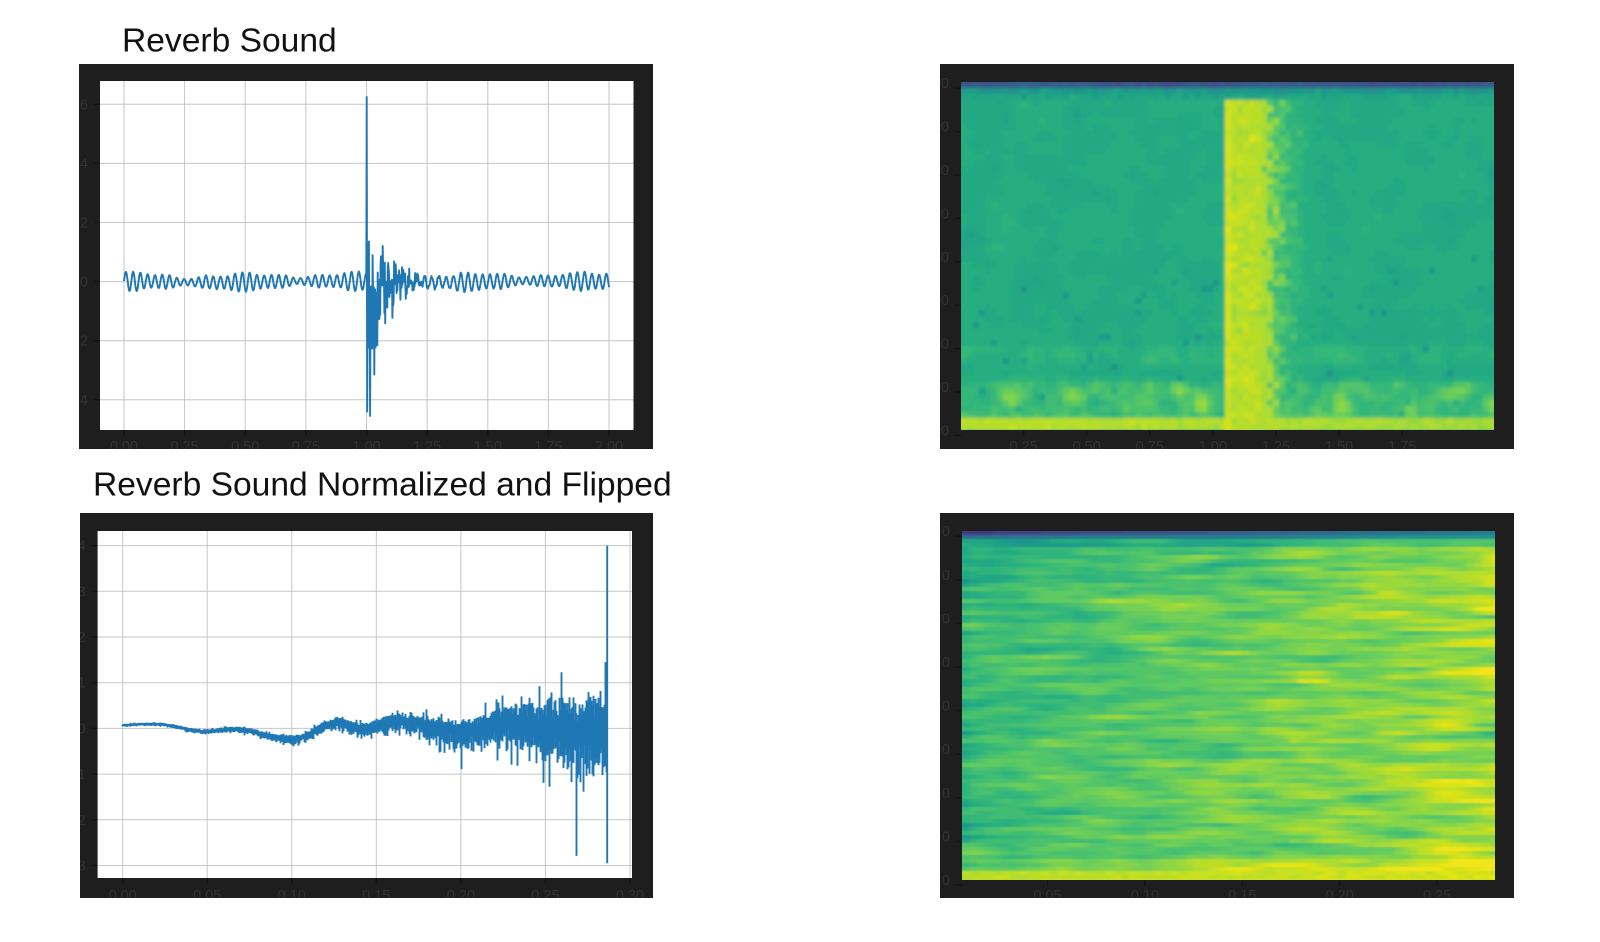  I want to click on svg-text:Reverb Sound Normalized and Fl: Reverb Sound Normalized and Flipped, so click(382, 485).